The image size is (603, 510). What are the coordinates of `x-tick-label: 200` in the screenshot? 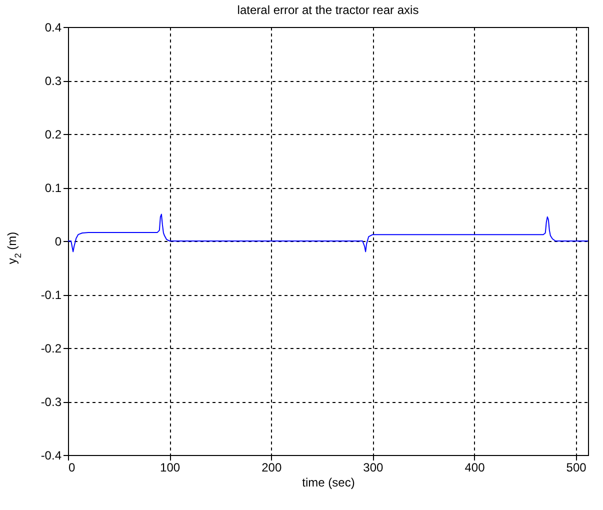 It's located at (272, 467).